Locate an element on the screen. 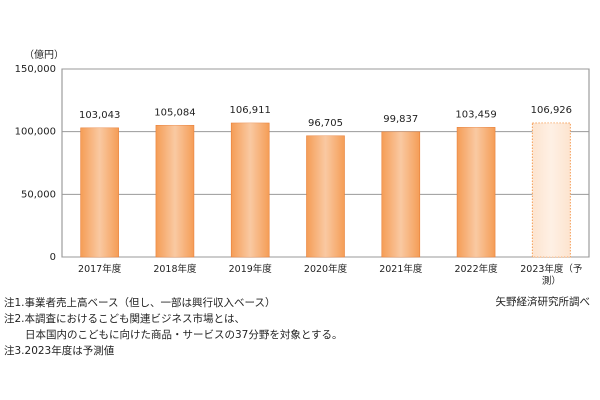  note: 注2.本調査におけるこども関連ビジネス市場とは、 is located at coordinates (125, 319).